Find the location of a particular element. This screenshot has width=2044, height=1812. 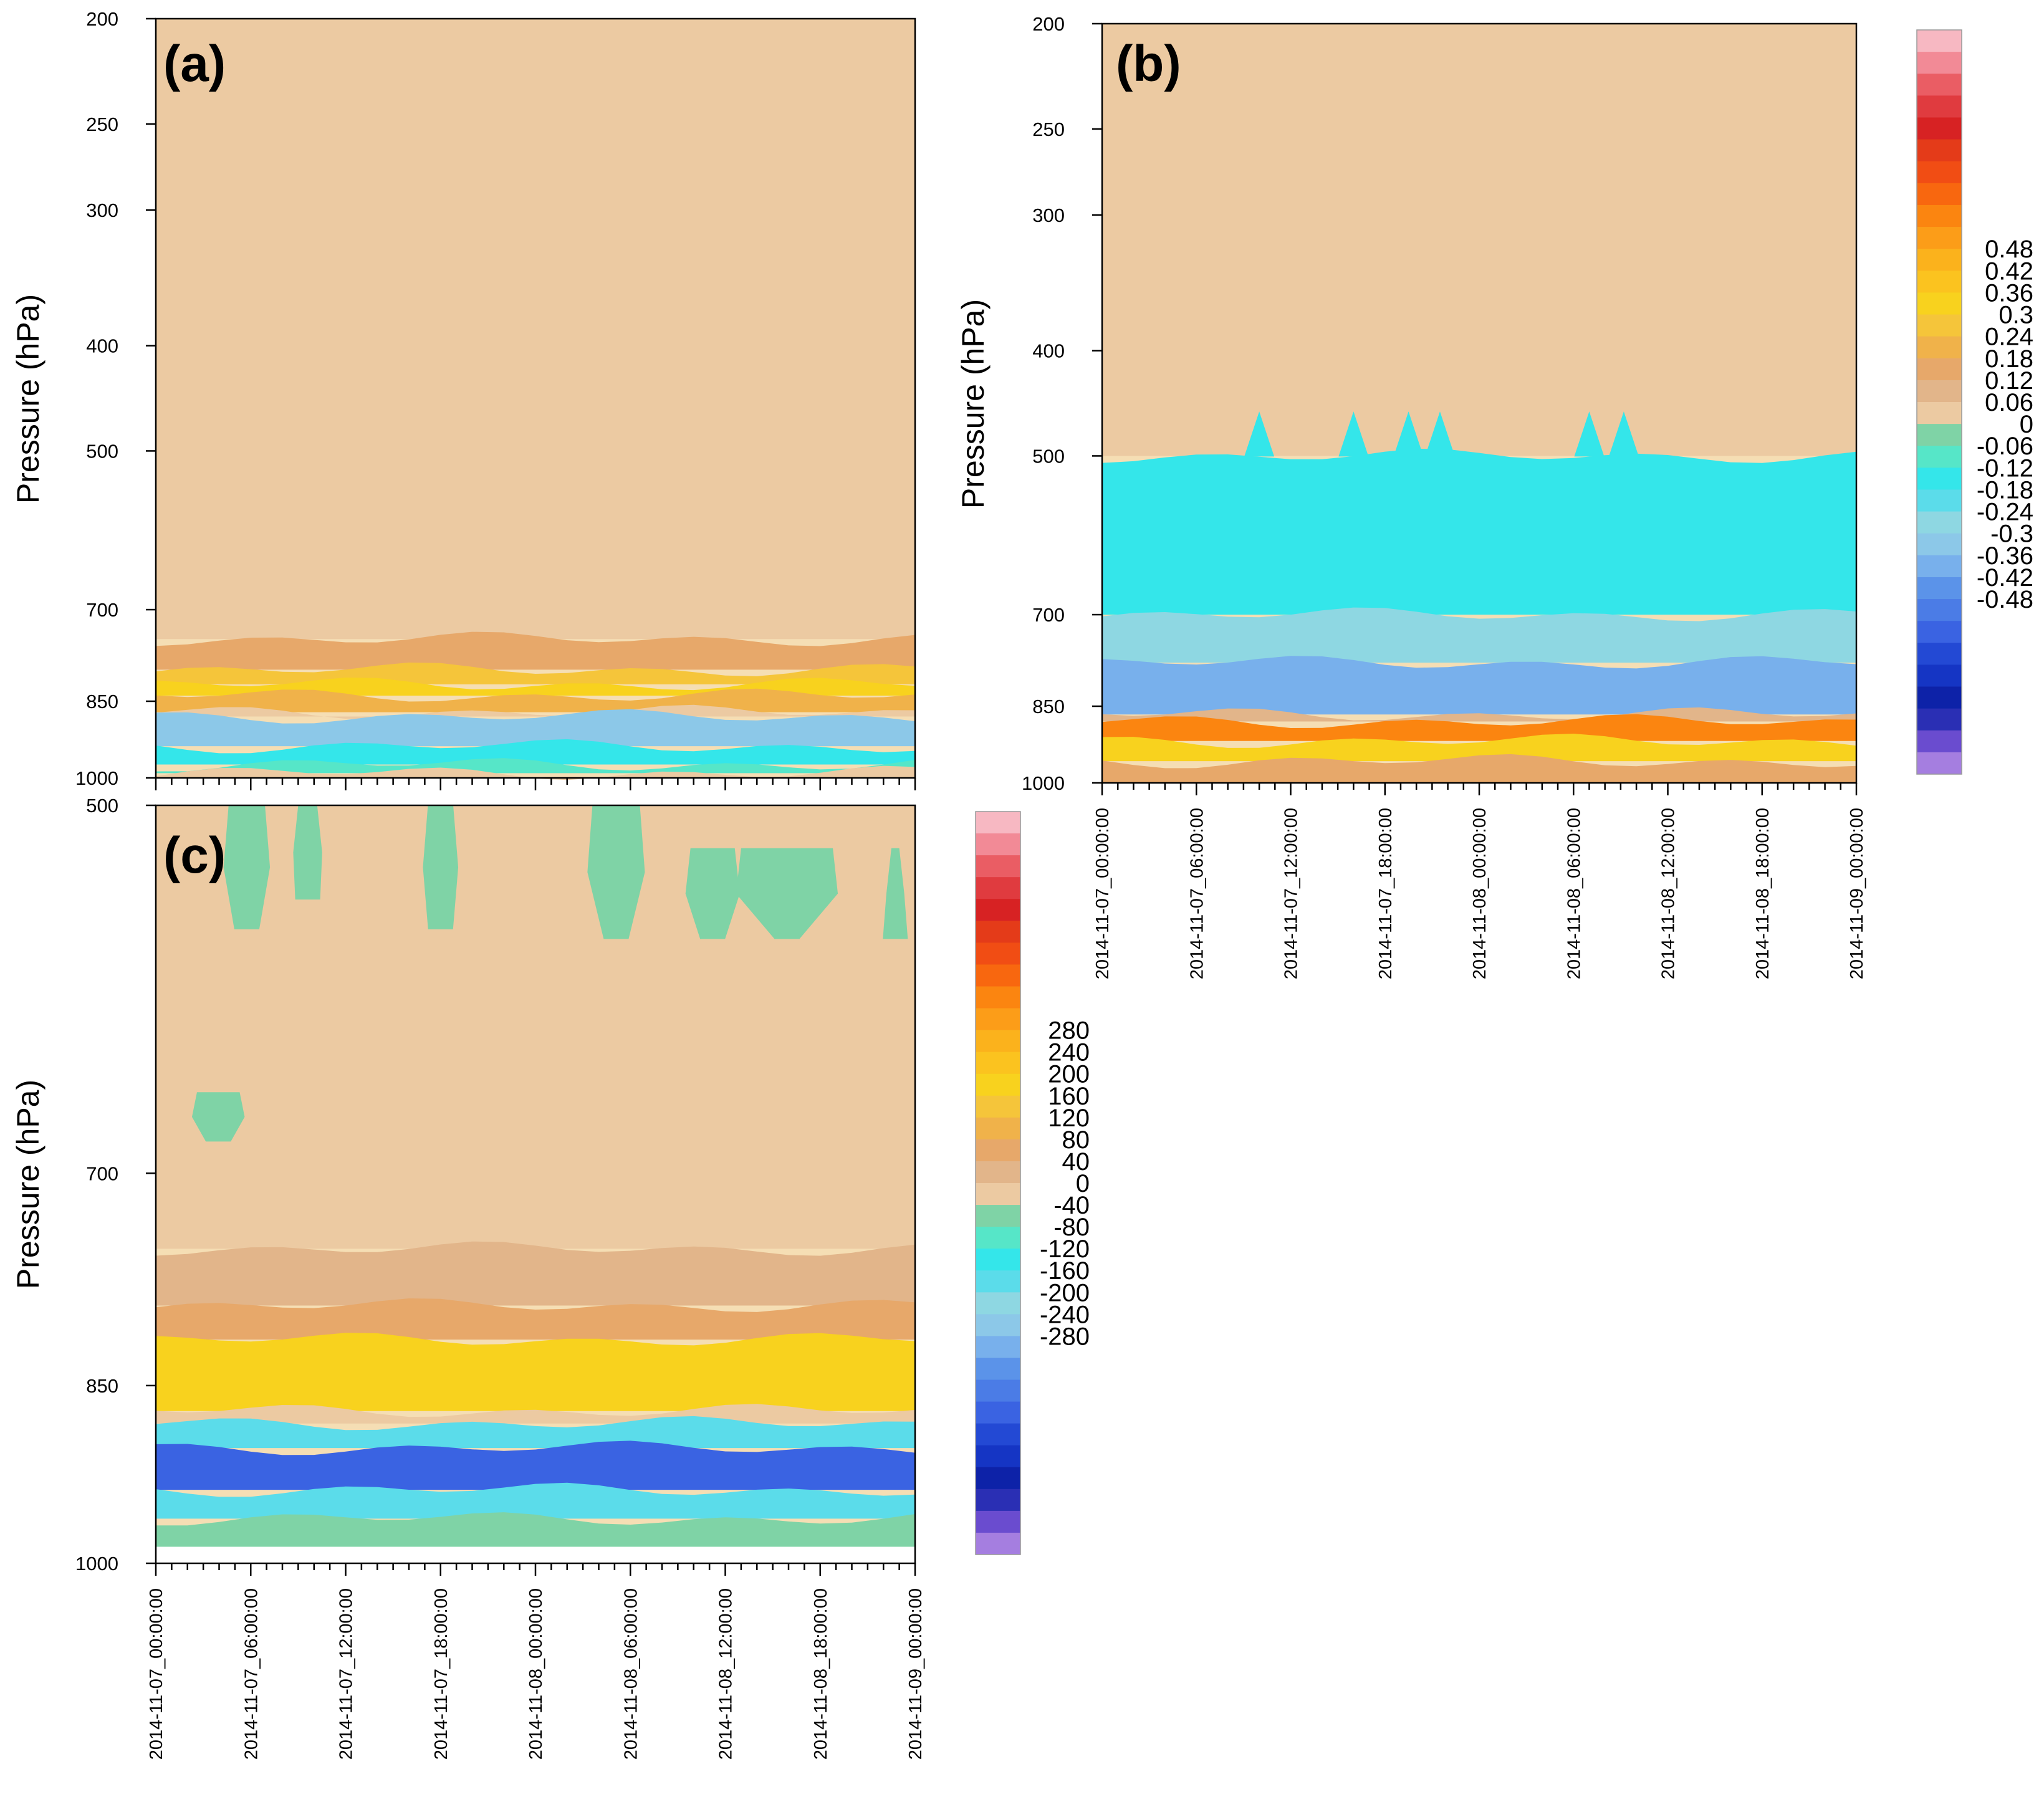

x-tick-label: 2014-11-07_00:00:00 is located at coordinates (1103, 893).